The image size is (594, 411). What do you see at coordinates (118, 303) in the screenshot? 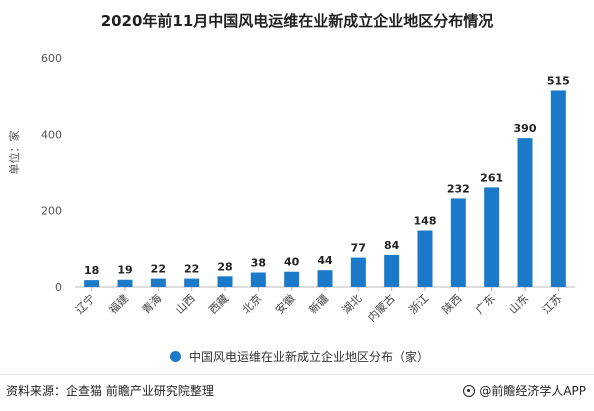
I see `x-tick-label: 福建` at bounding box center [118, 303].